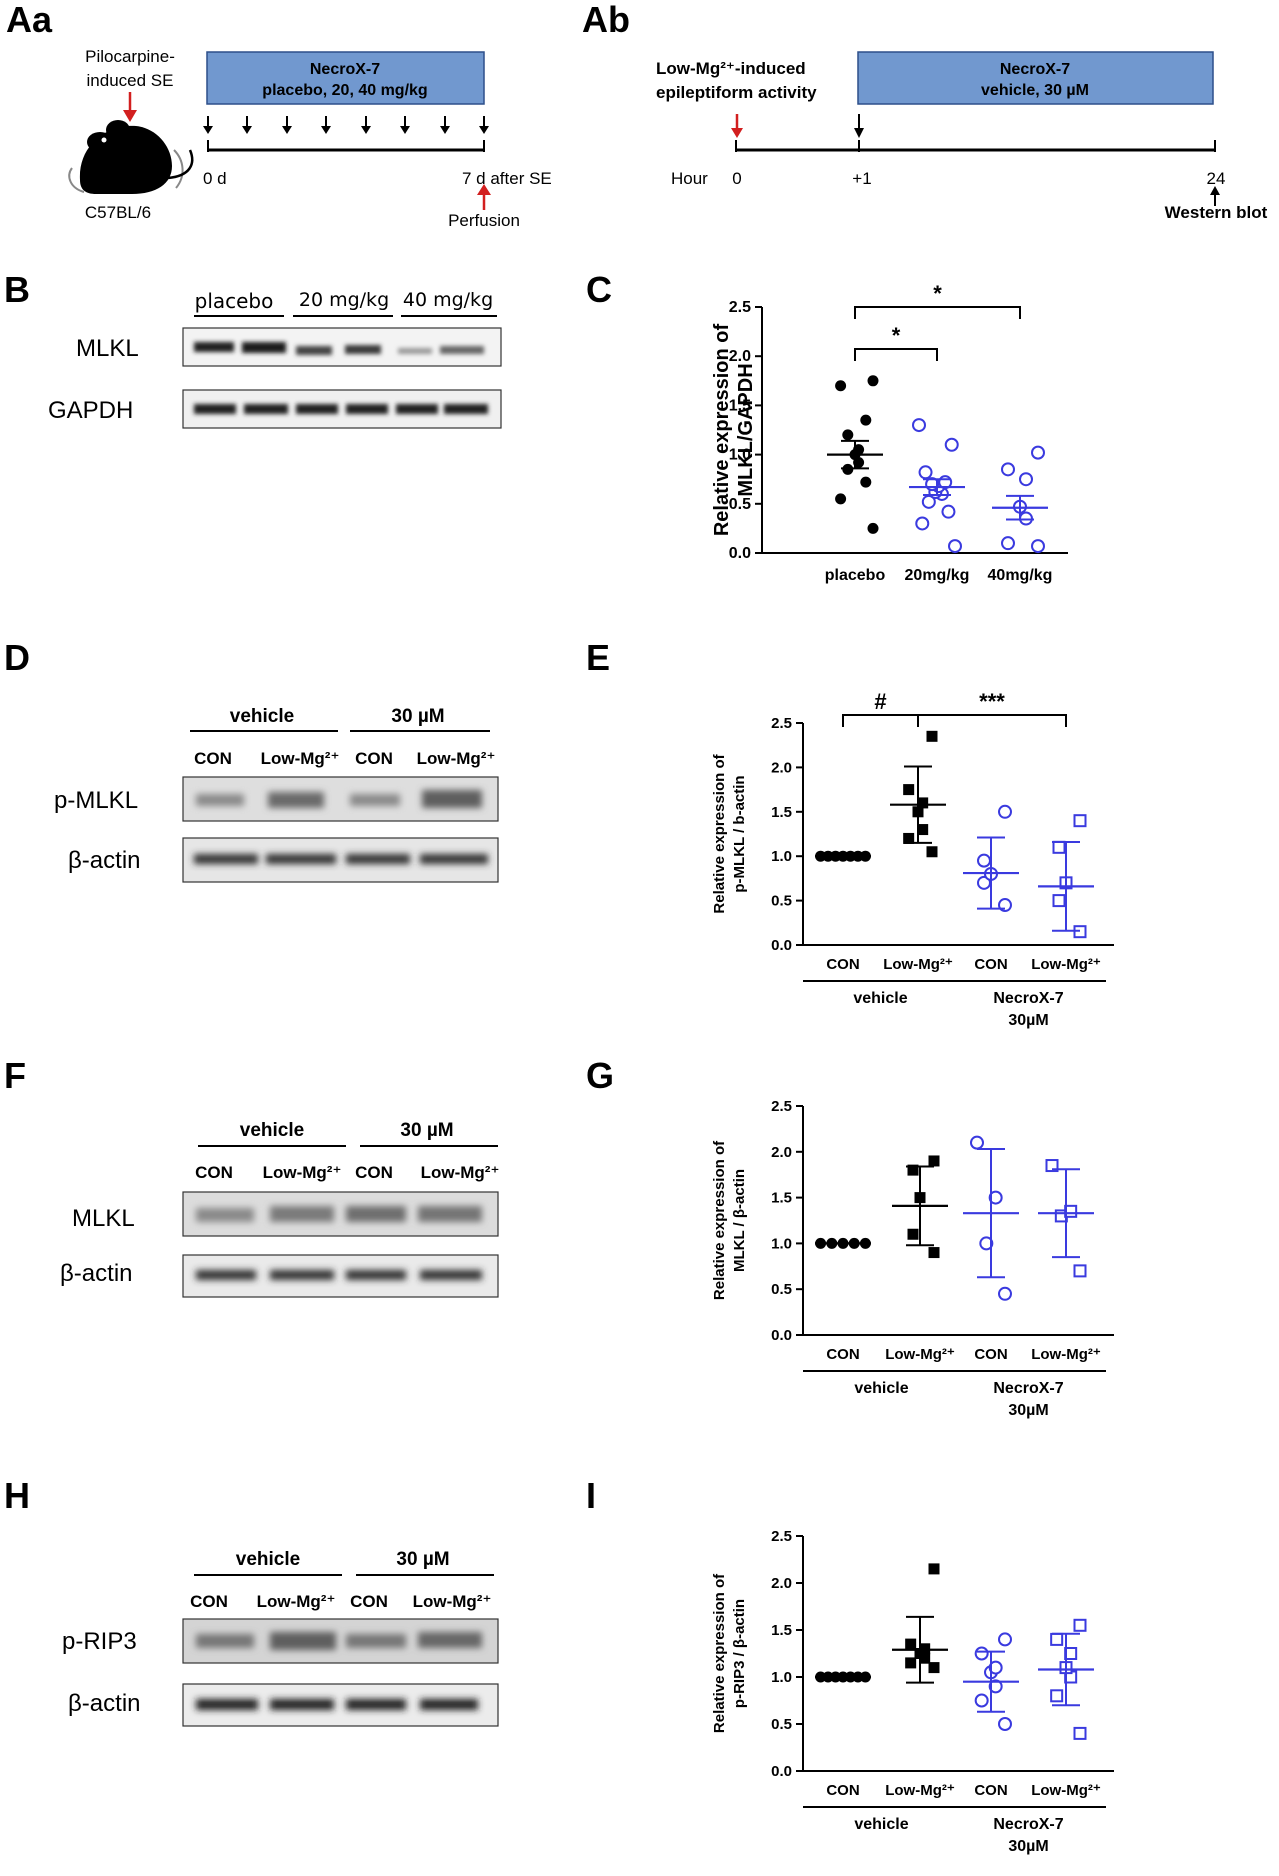  What do you see at coordinates (448, 300) in the screenshot?
I see `group-label-40: 40 mg/kg` at bounding box center [448, 300].